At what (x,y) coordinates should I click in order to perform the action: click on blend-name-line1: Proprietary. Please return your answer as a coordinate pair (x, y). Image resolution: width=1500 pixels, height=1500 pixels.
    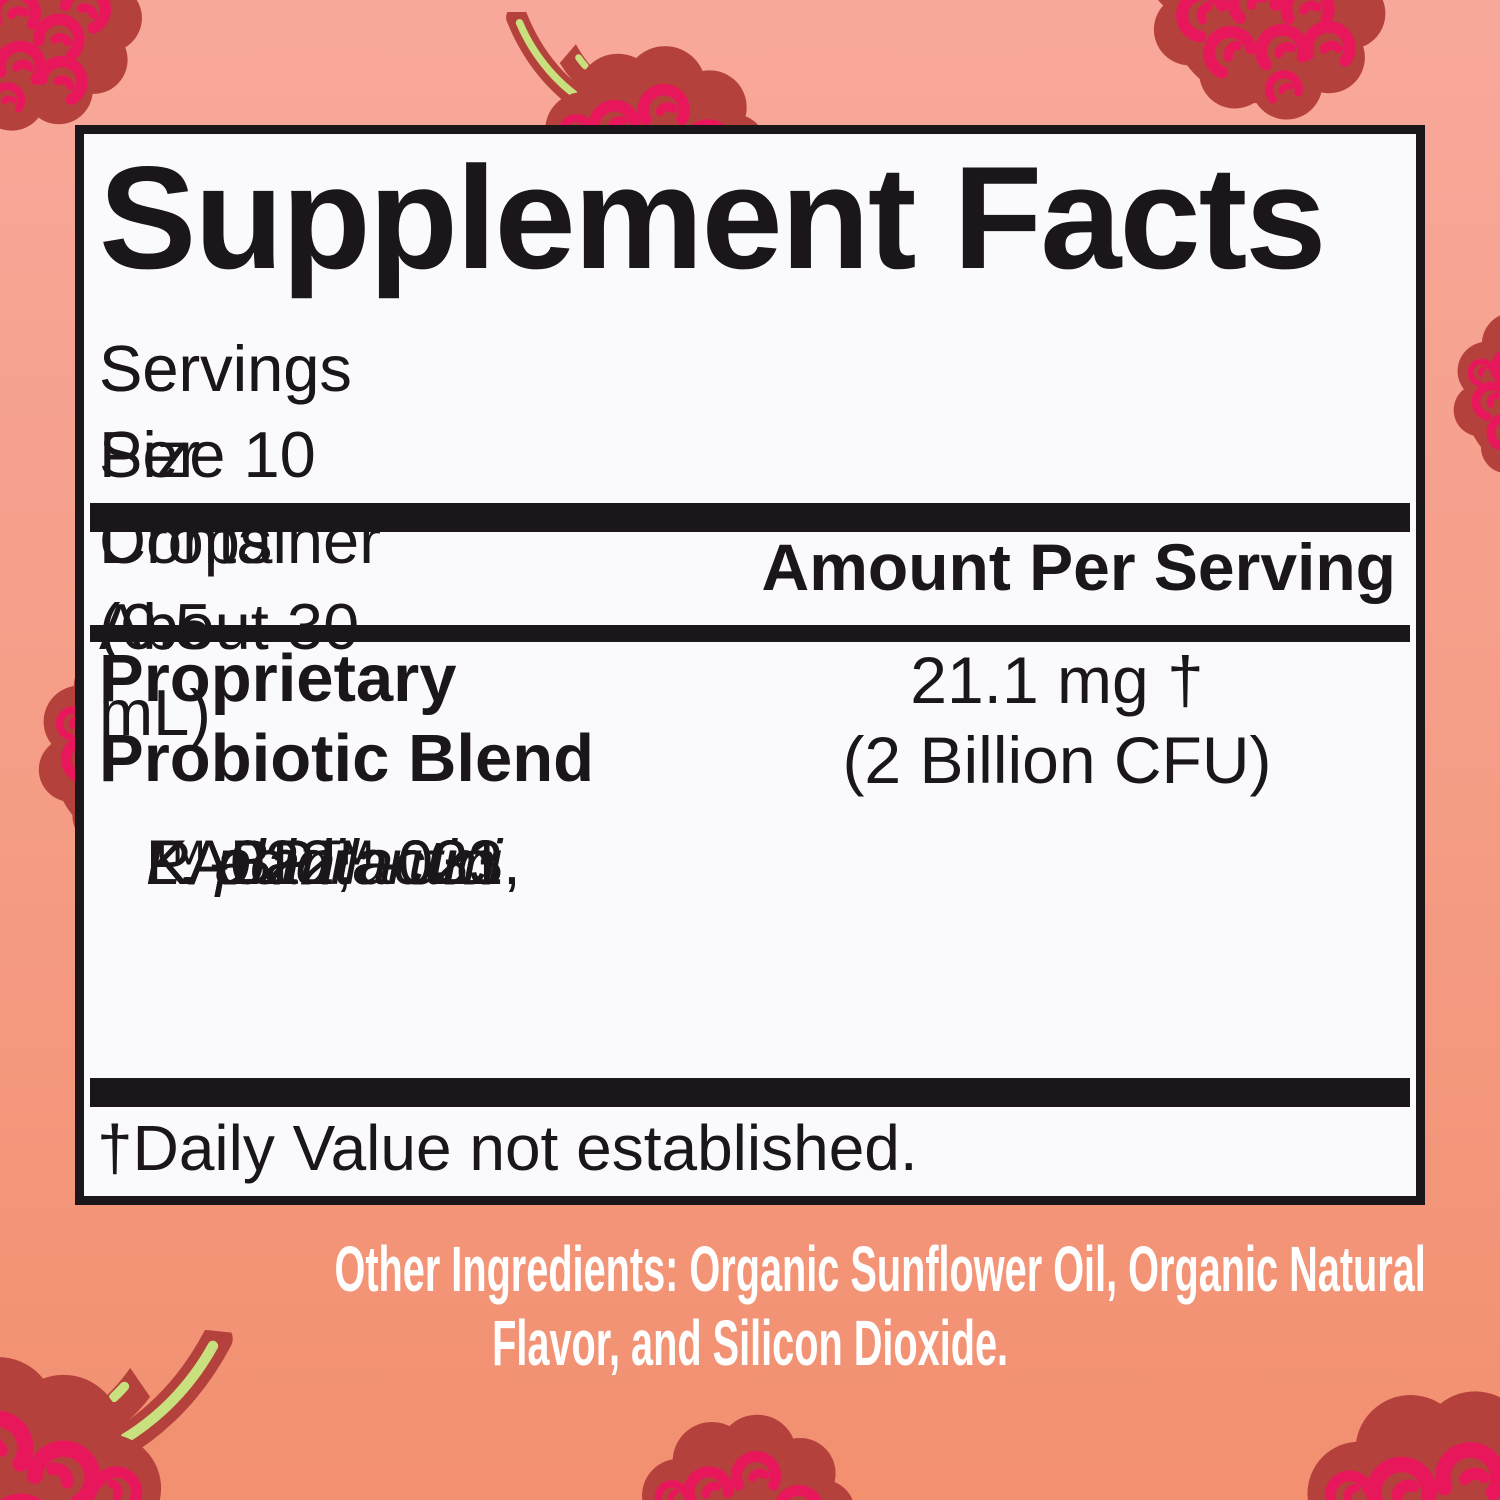
    Looking at the image, I should click on (278, 678).